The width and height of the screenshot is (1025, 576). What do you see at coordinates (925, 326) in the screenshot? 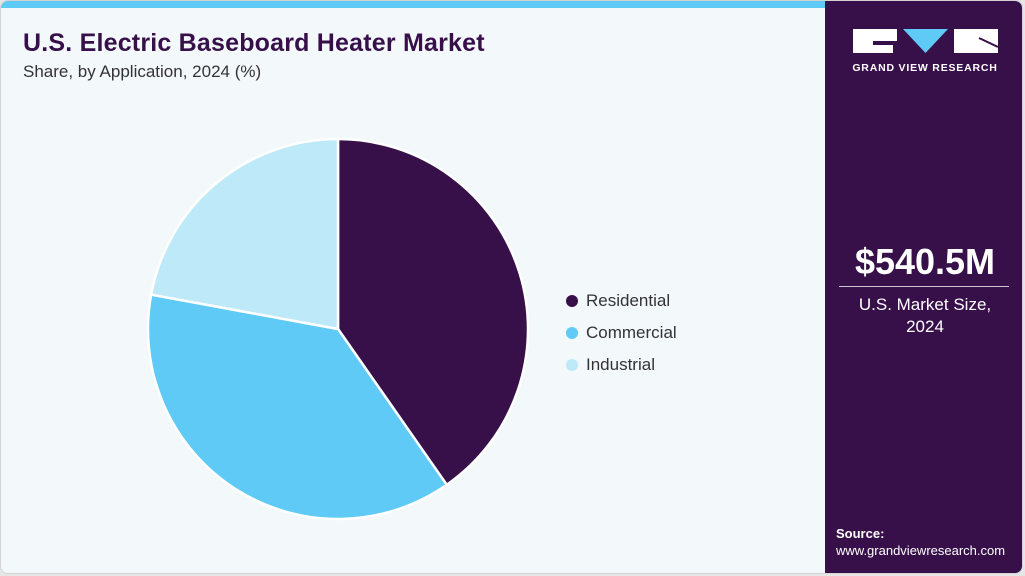
I see `market-size-label-line2: 2024` at bounding box center [925, 326].